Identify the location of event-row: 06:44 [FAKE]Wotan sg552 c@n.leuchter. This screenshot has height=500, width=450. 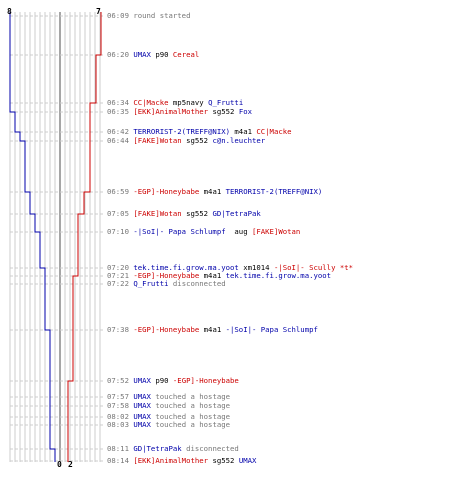
(186, 140).